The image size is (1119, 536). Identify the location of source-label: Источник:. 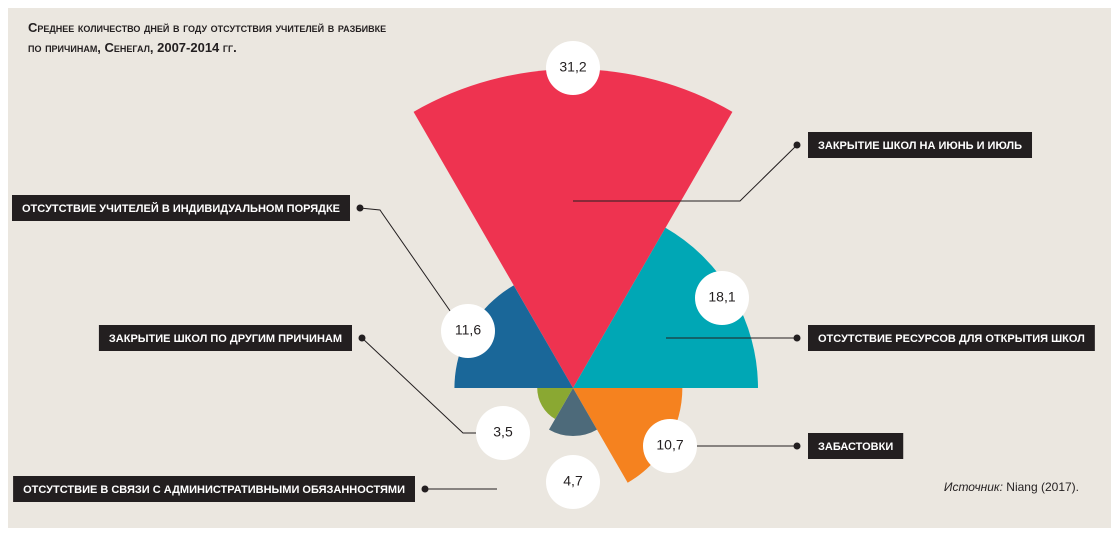
(973, 487).